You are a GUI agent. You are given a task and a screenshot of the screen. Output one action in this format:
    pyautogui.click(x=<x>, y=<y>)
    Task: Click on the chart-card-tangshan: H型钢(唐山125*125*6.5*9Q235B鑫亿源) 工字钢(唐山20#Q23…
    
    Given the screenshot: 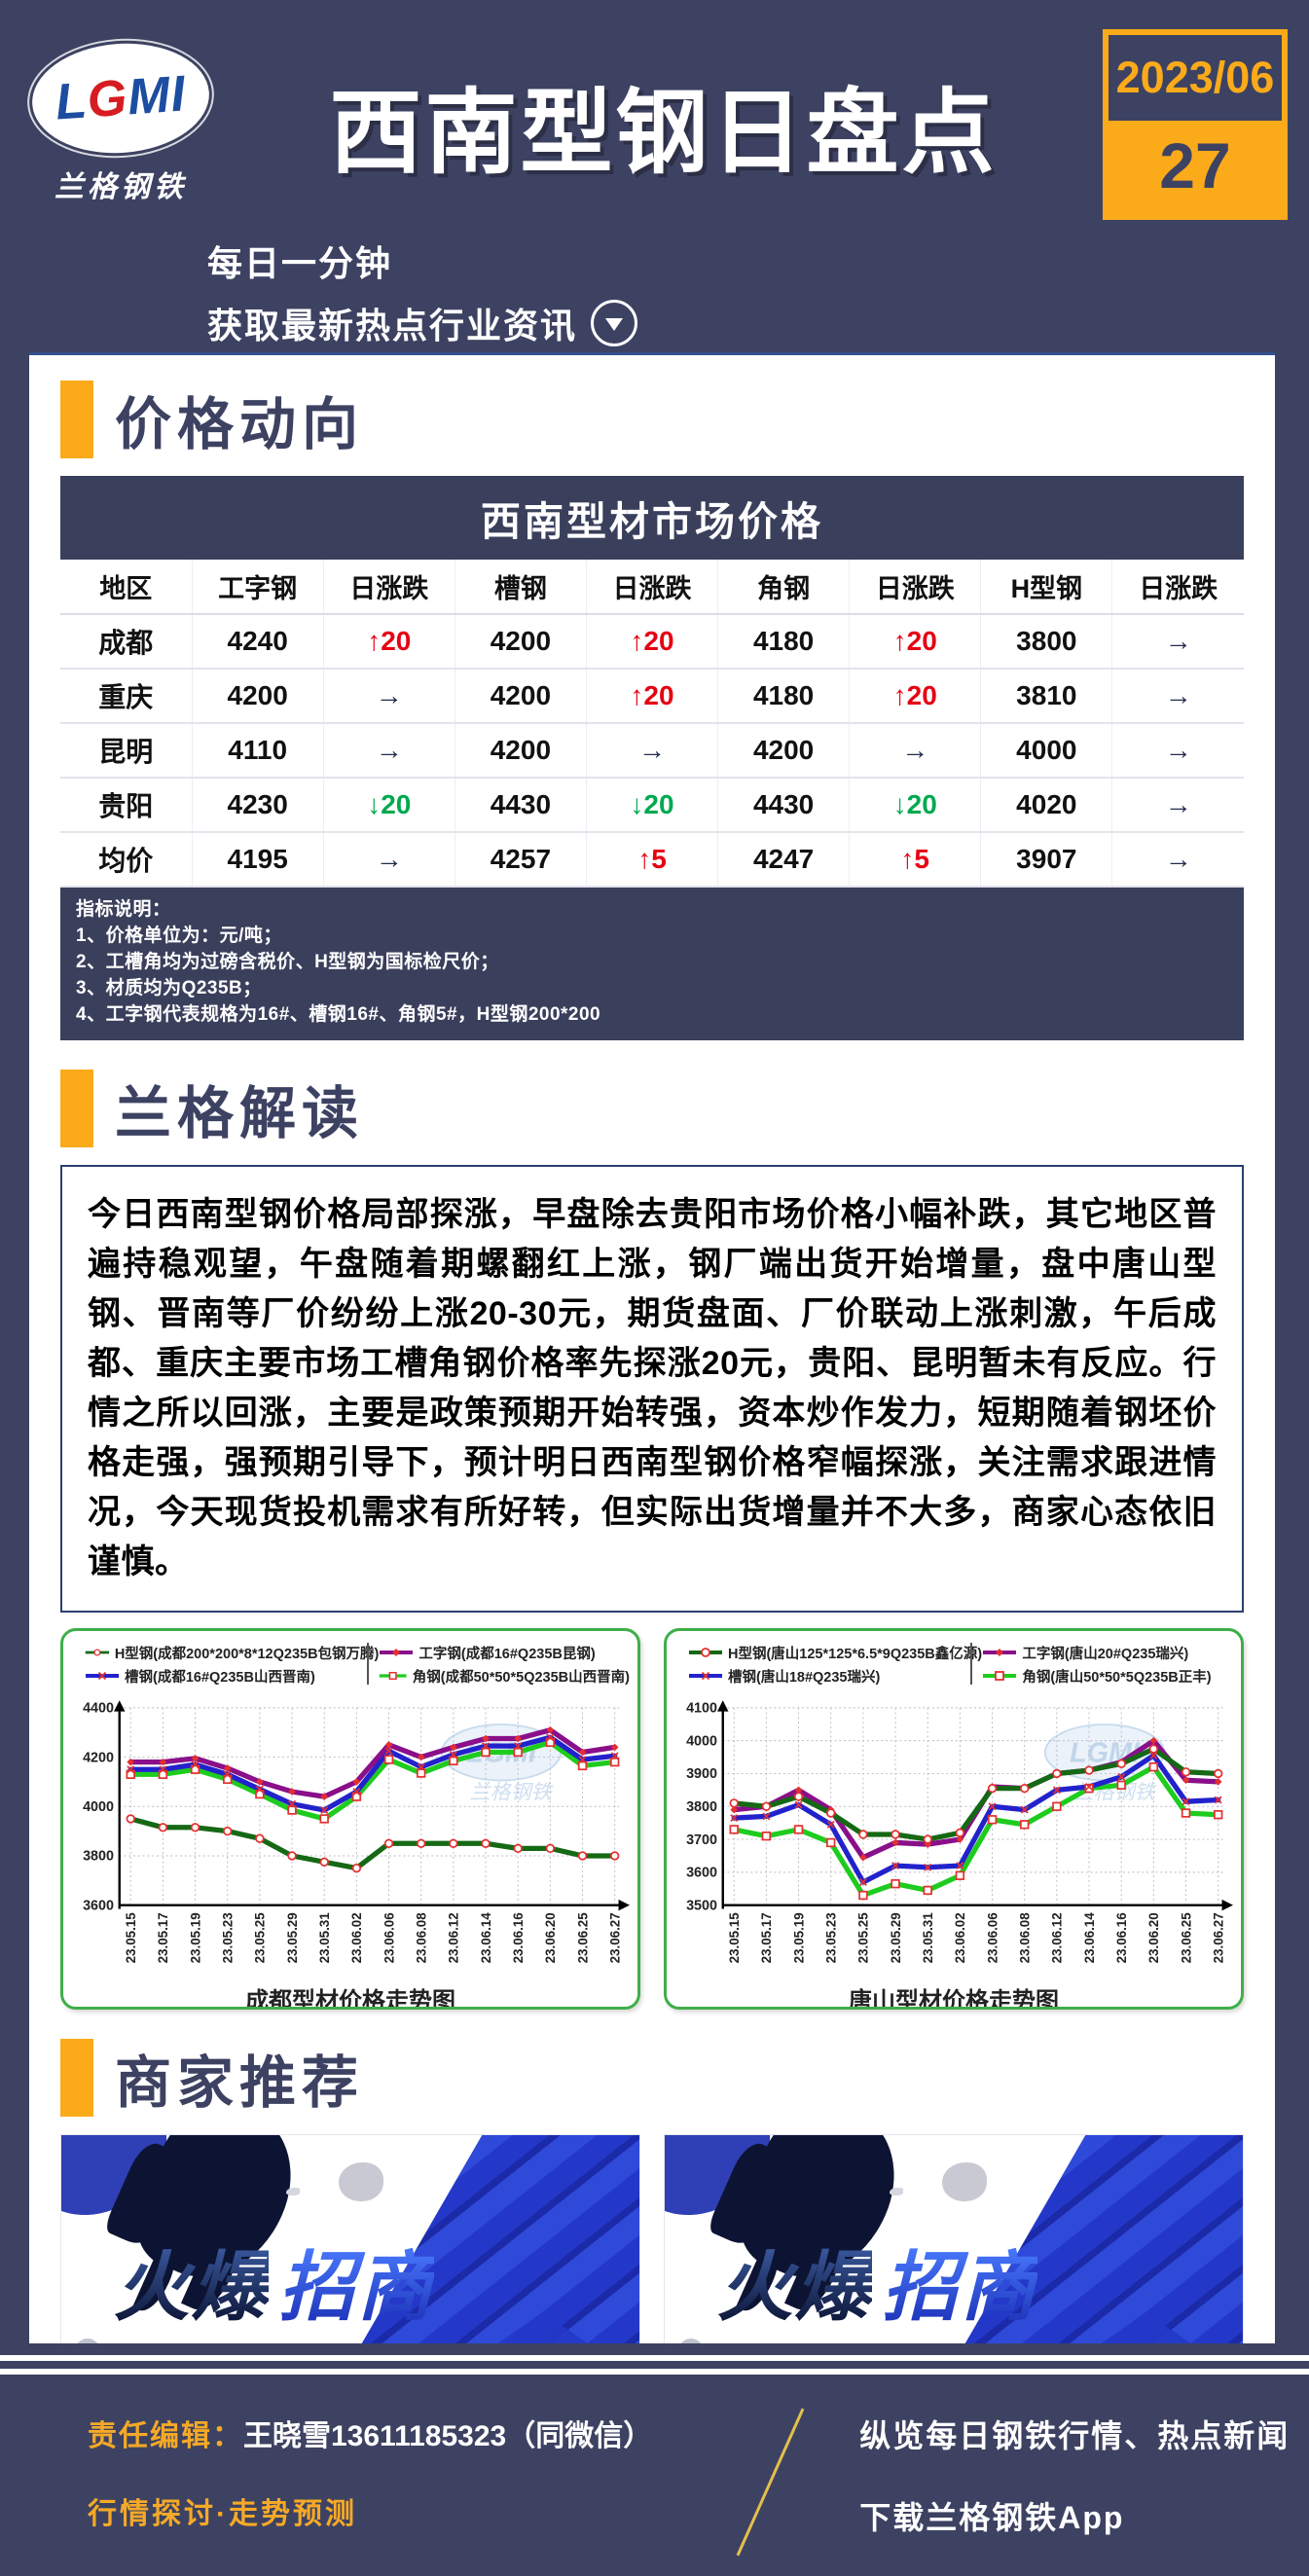 What is the action you would take?
    pyautogui.click(x=954, y=1818)
    